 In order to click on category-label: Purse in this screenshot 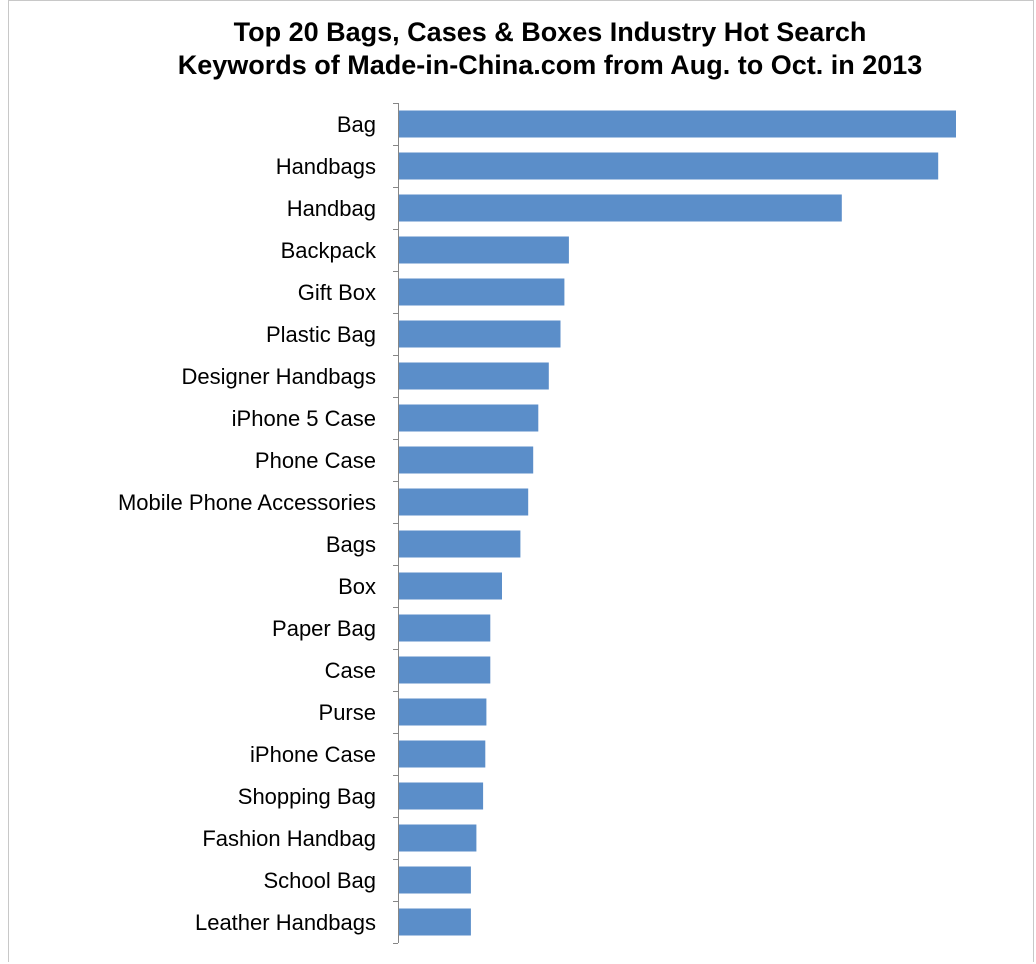, I will do `click(347, 712)`.